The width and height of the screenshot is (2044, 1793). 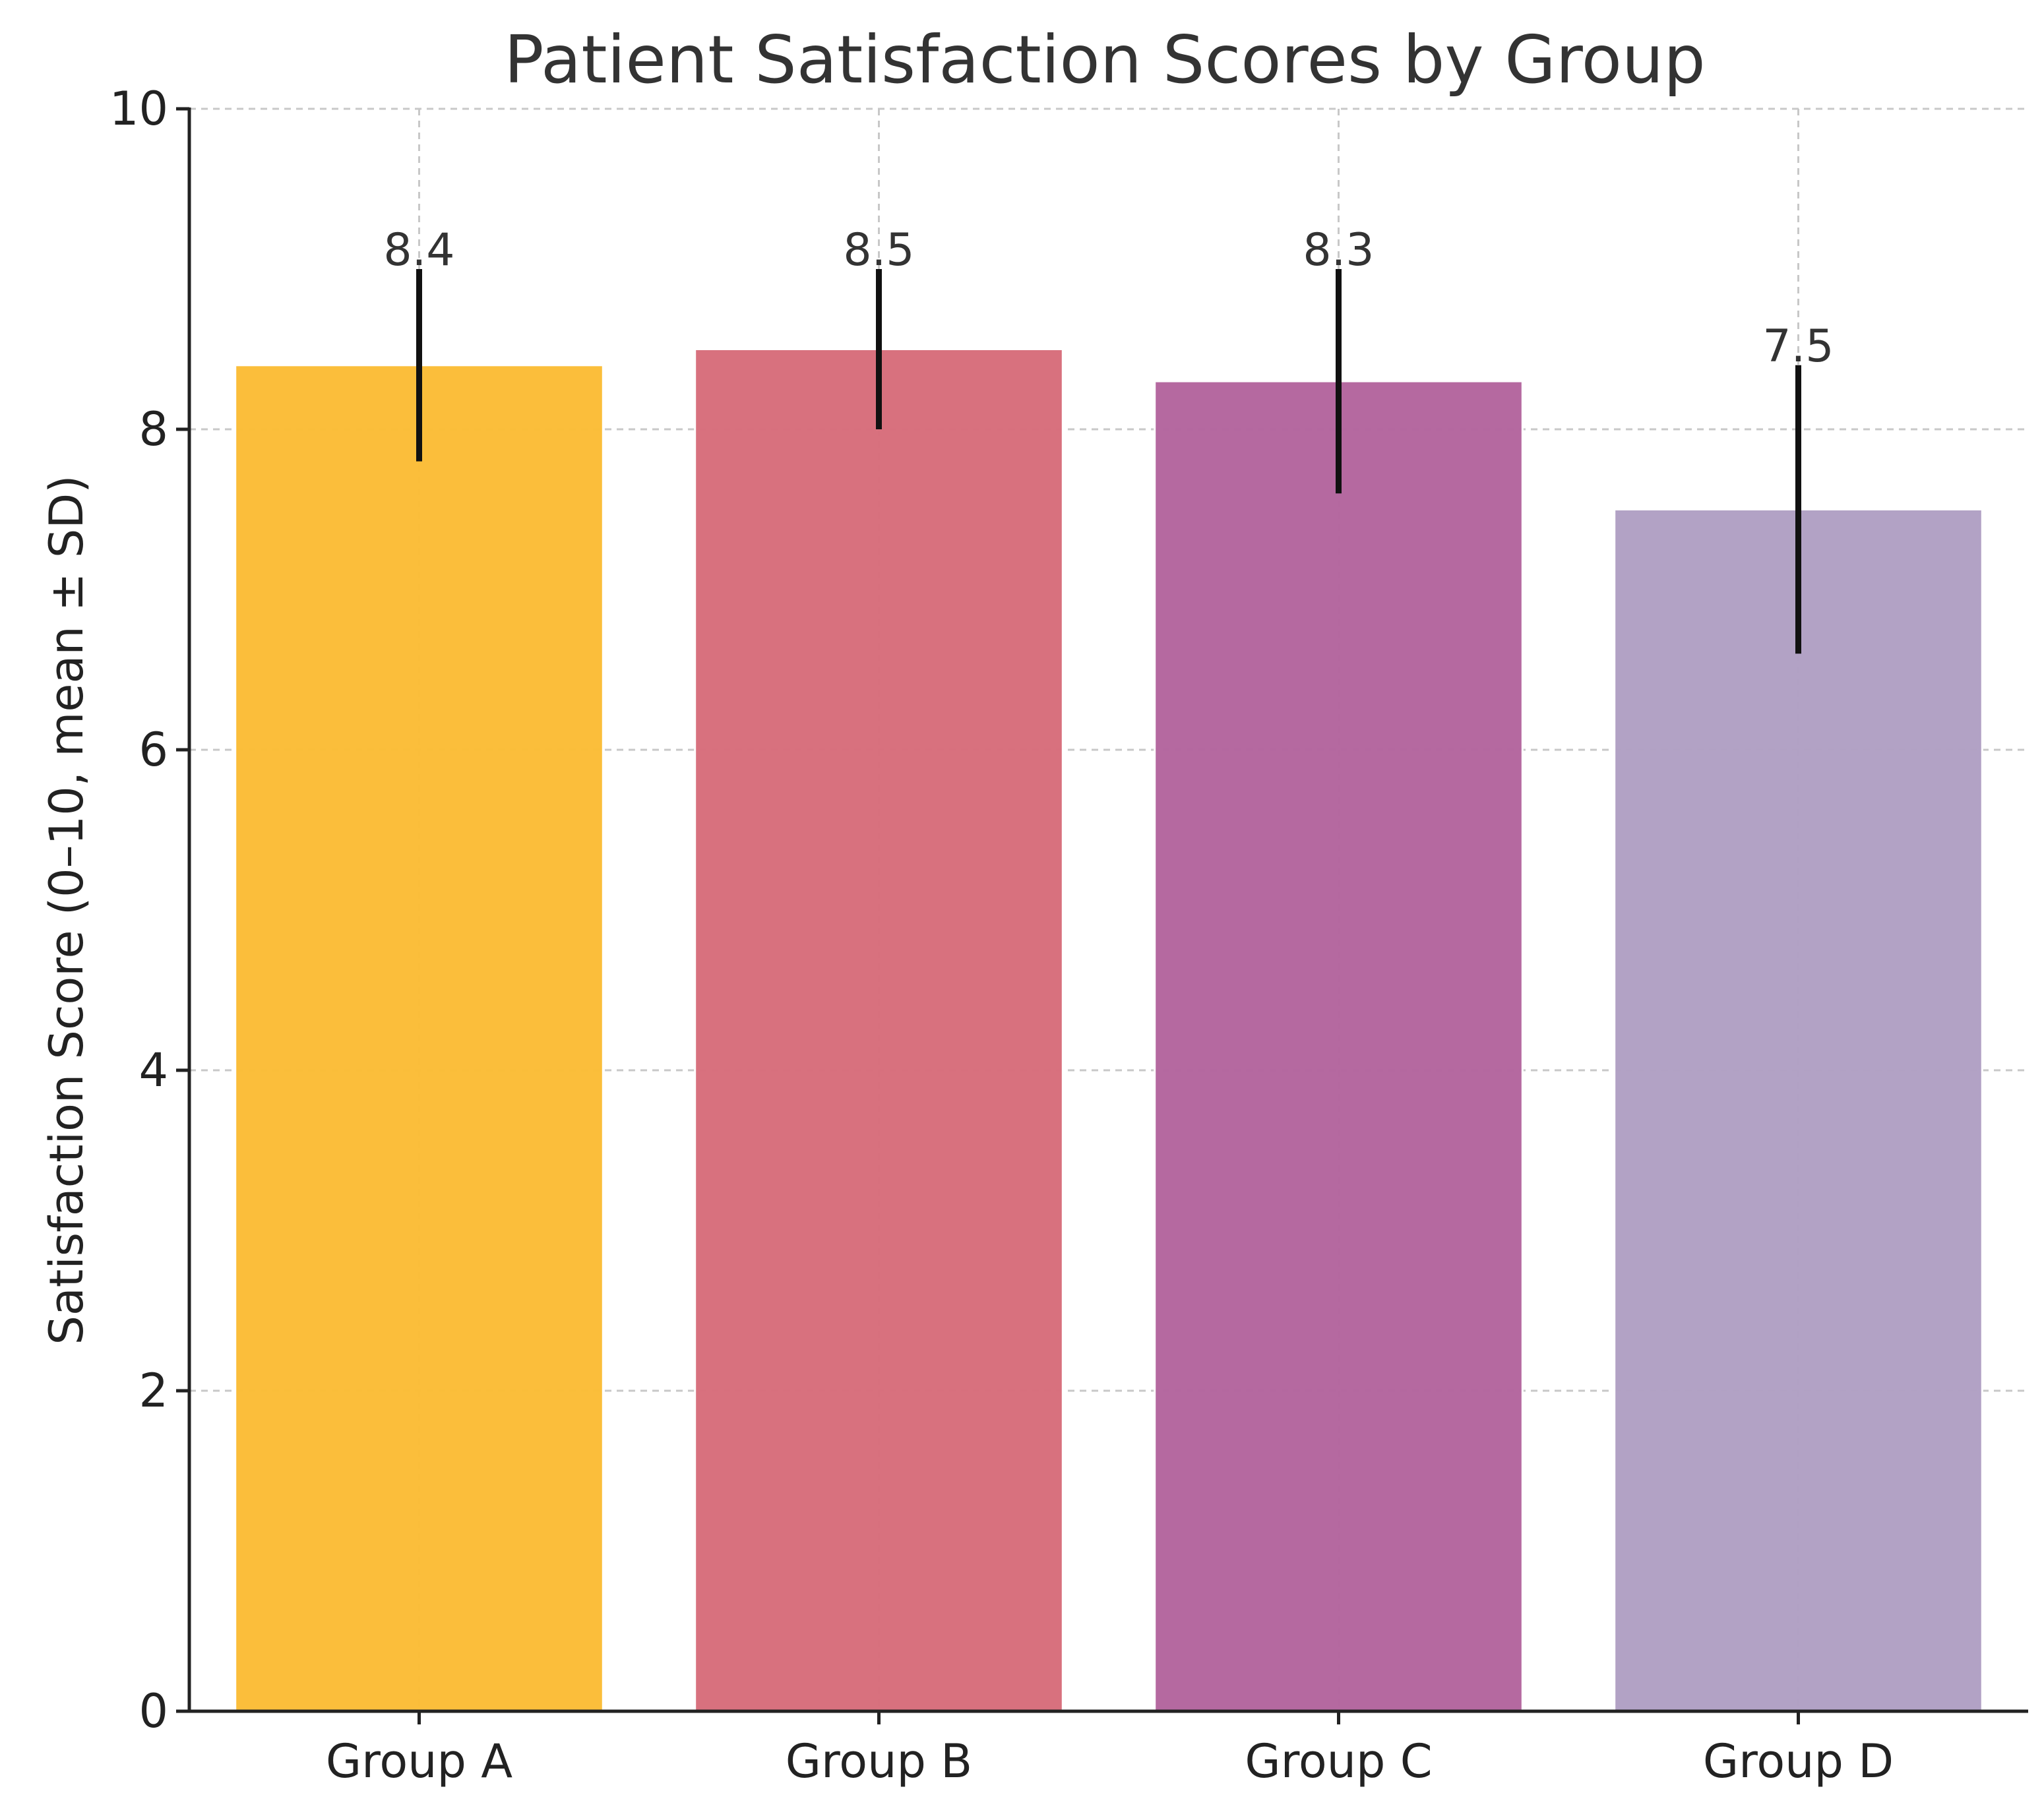 I want to click on y-tick-label: 10, so click(x=138, y=109).